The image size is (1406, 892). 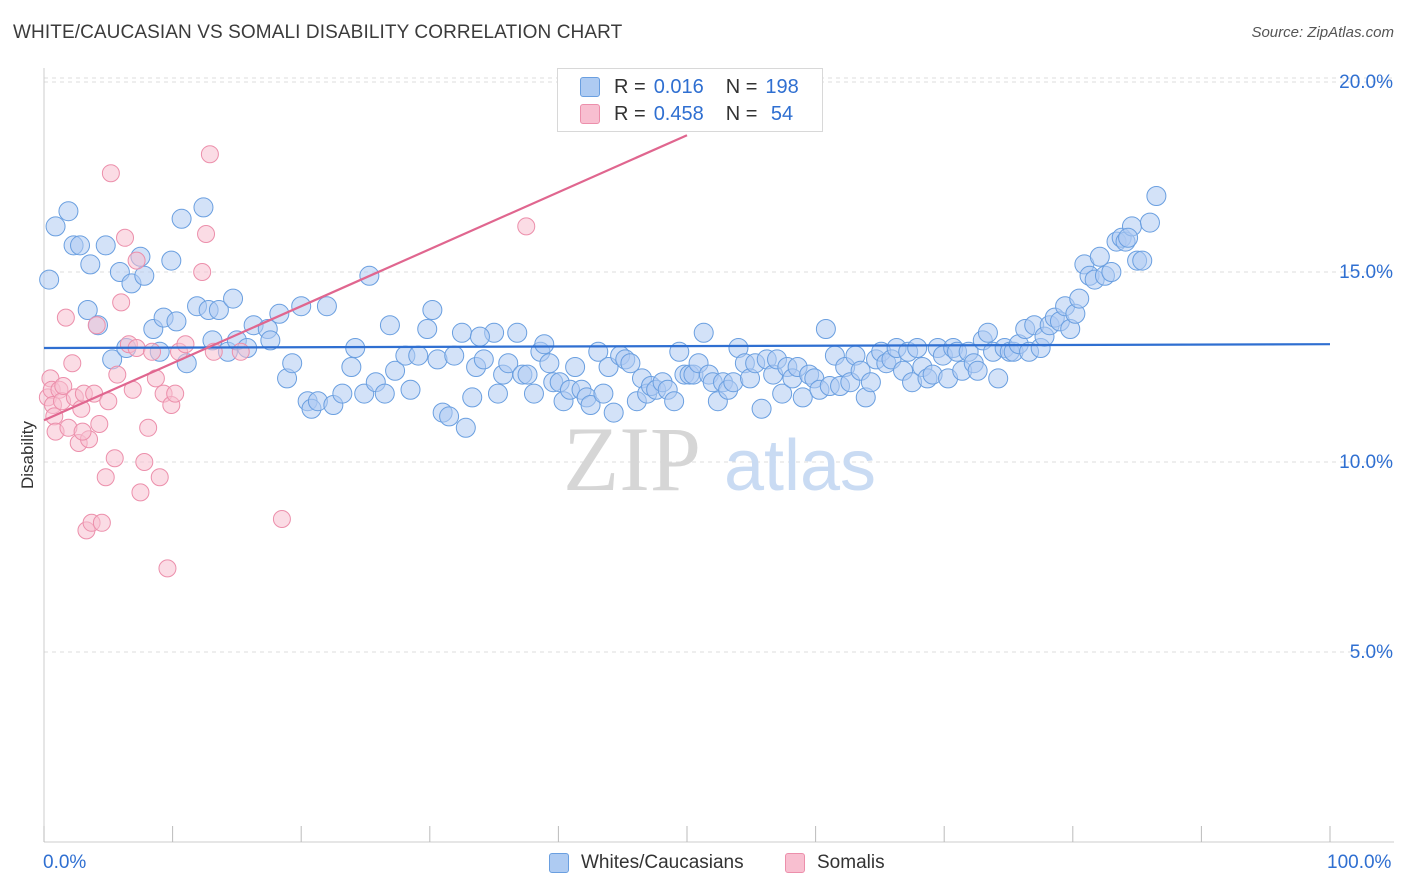 I want to click on watermark-zip: ZIP, so click(x=632, y=459).